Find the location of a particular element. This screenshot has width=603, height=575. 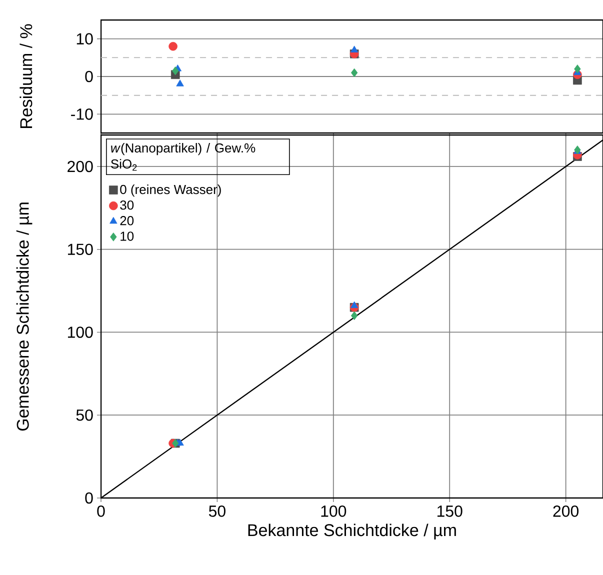

x-tick-label: 0 is located at coordinates (101, 511).